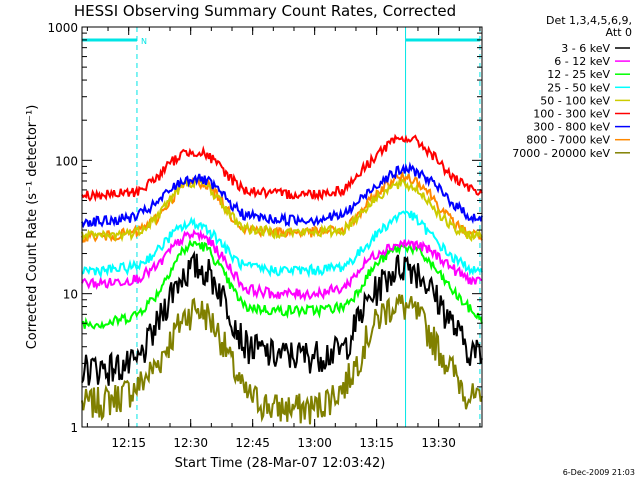  I want to click on y-tick-label: 1, so click(74, 428).